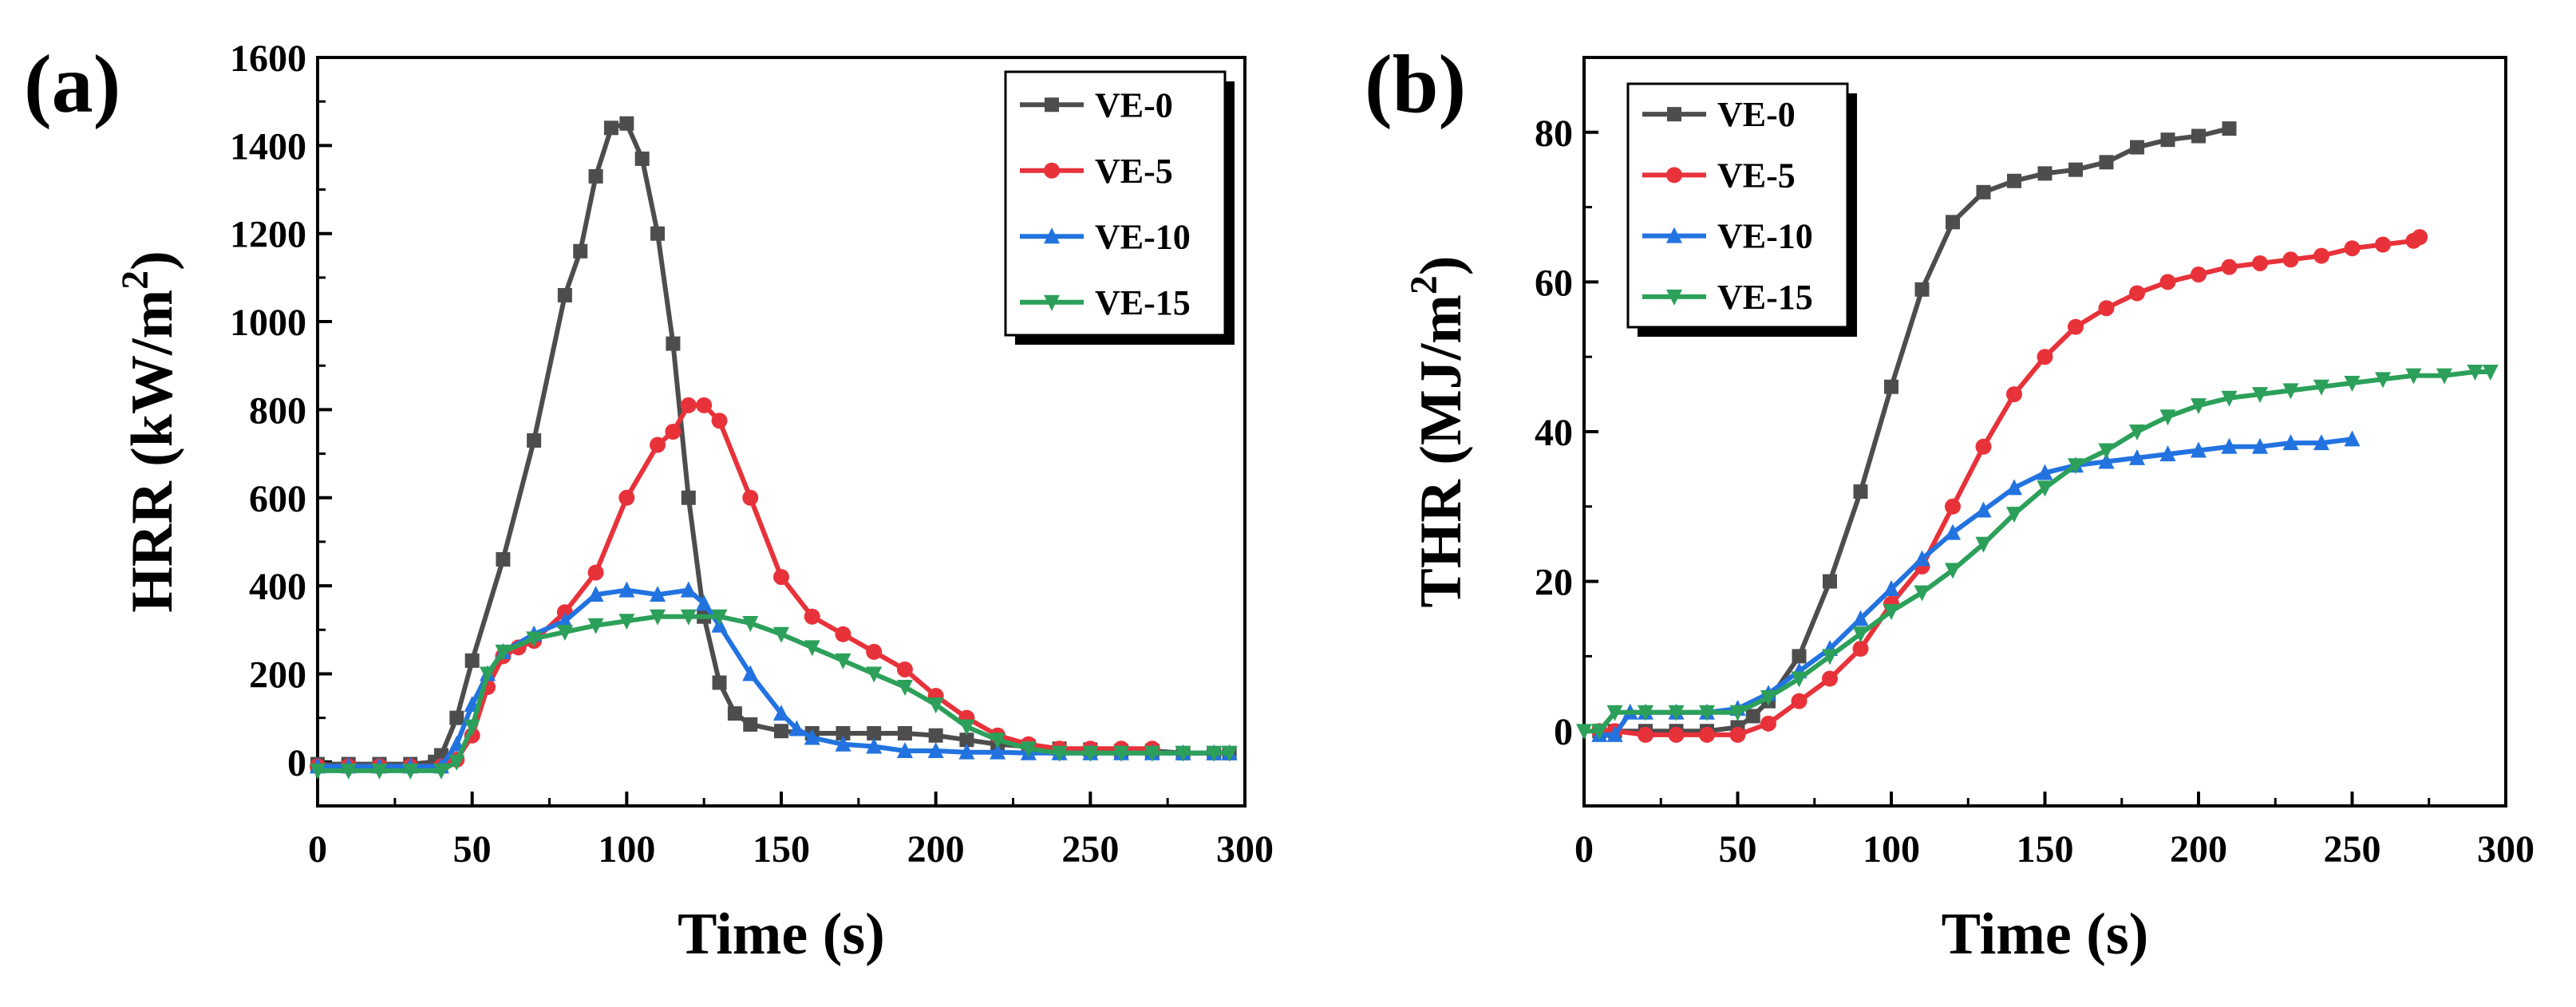 Image resolution: width=2576 pixels, height=1007 pixels. I want to click on panel-label: (b), so click(1415, 84).